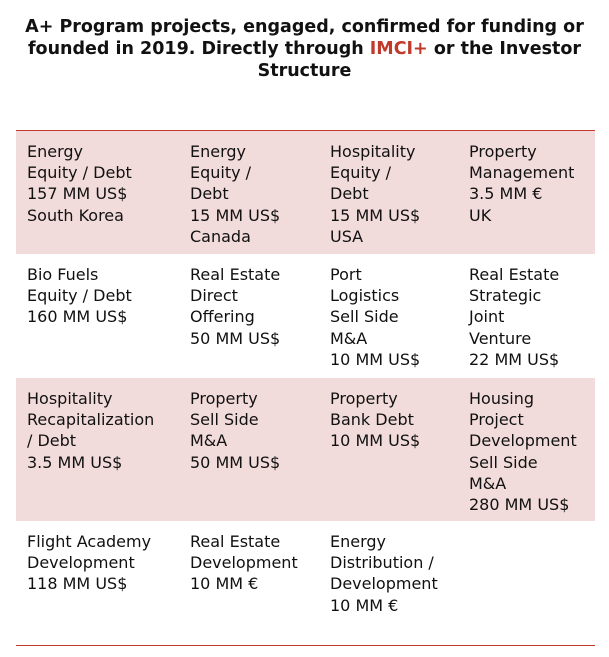 Image resolution: width=609 pixels, height=657 pixels. What do you see at coordinates (305, 130) in the screenshot?
I see `table-top-rule` at bounding box center [305, 130].